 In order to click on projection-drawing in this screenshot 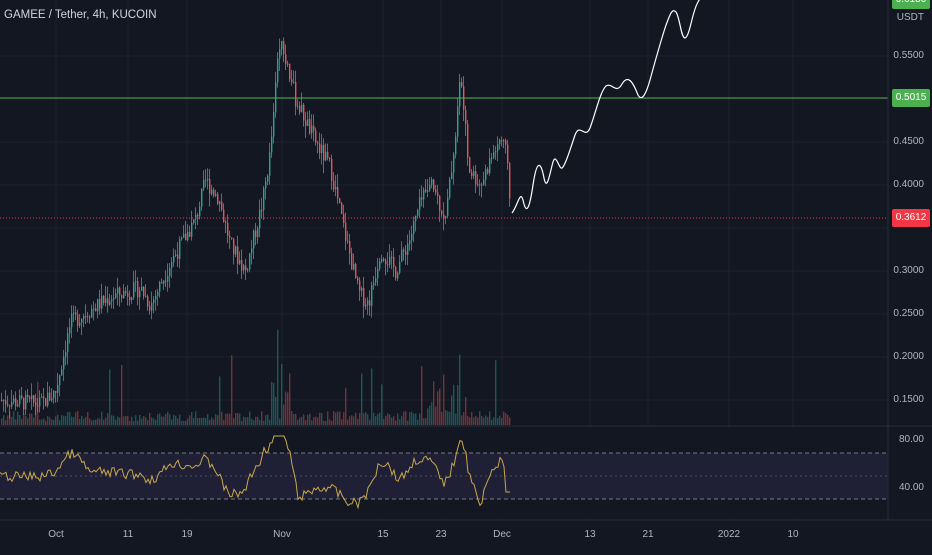, I will do `click(608, 107)`.